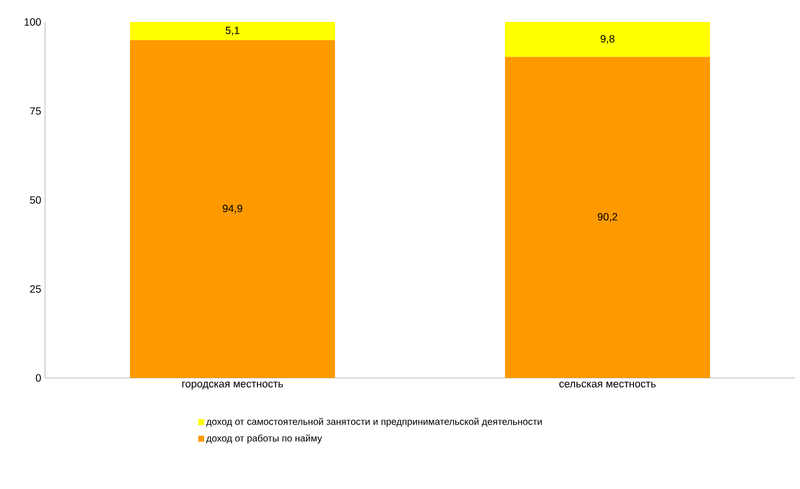 The image size is (800, 489). What do you see at coordinates (35, 289) in the screenshot?
I see `y-tick-label: 25` at bounding box center [35, 289].